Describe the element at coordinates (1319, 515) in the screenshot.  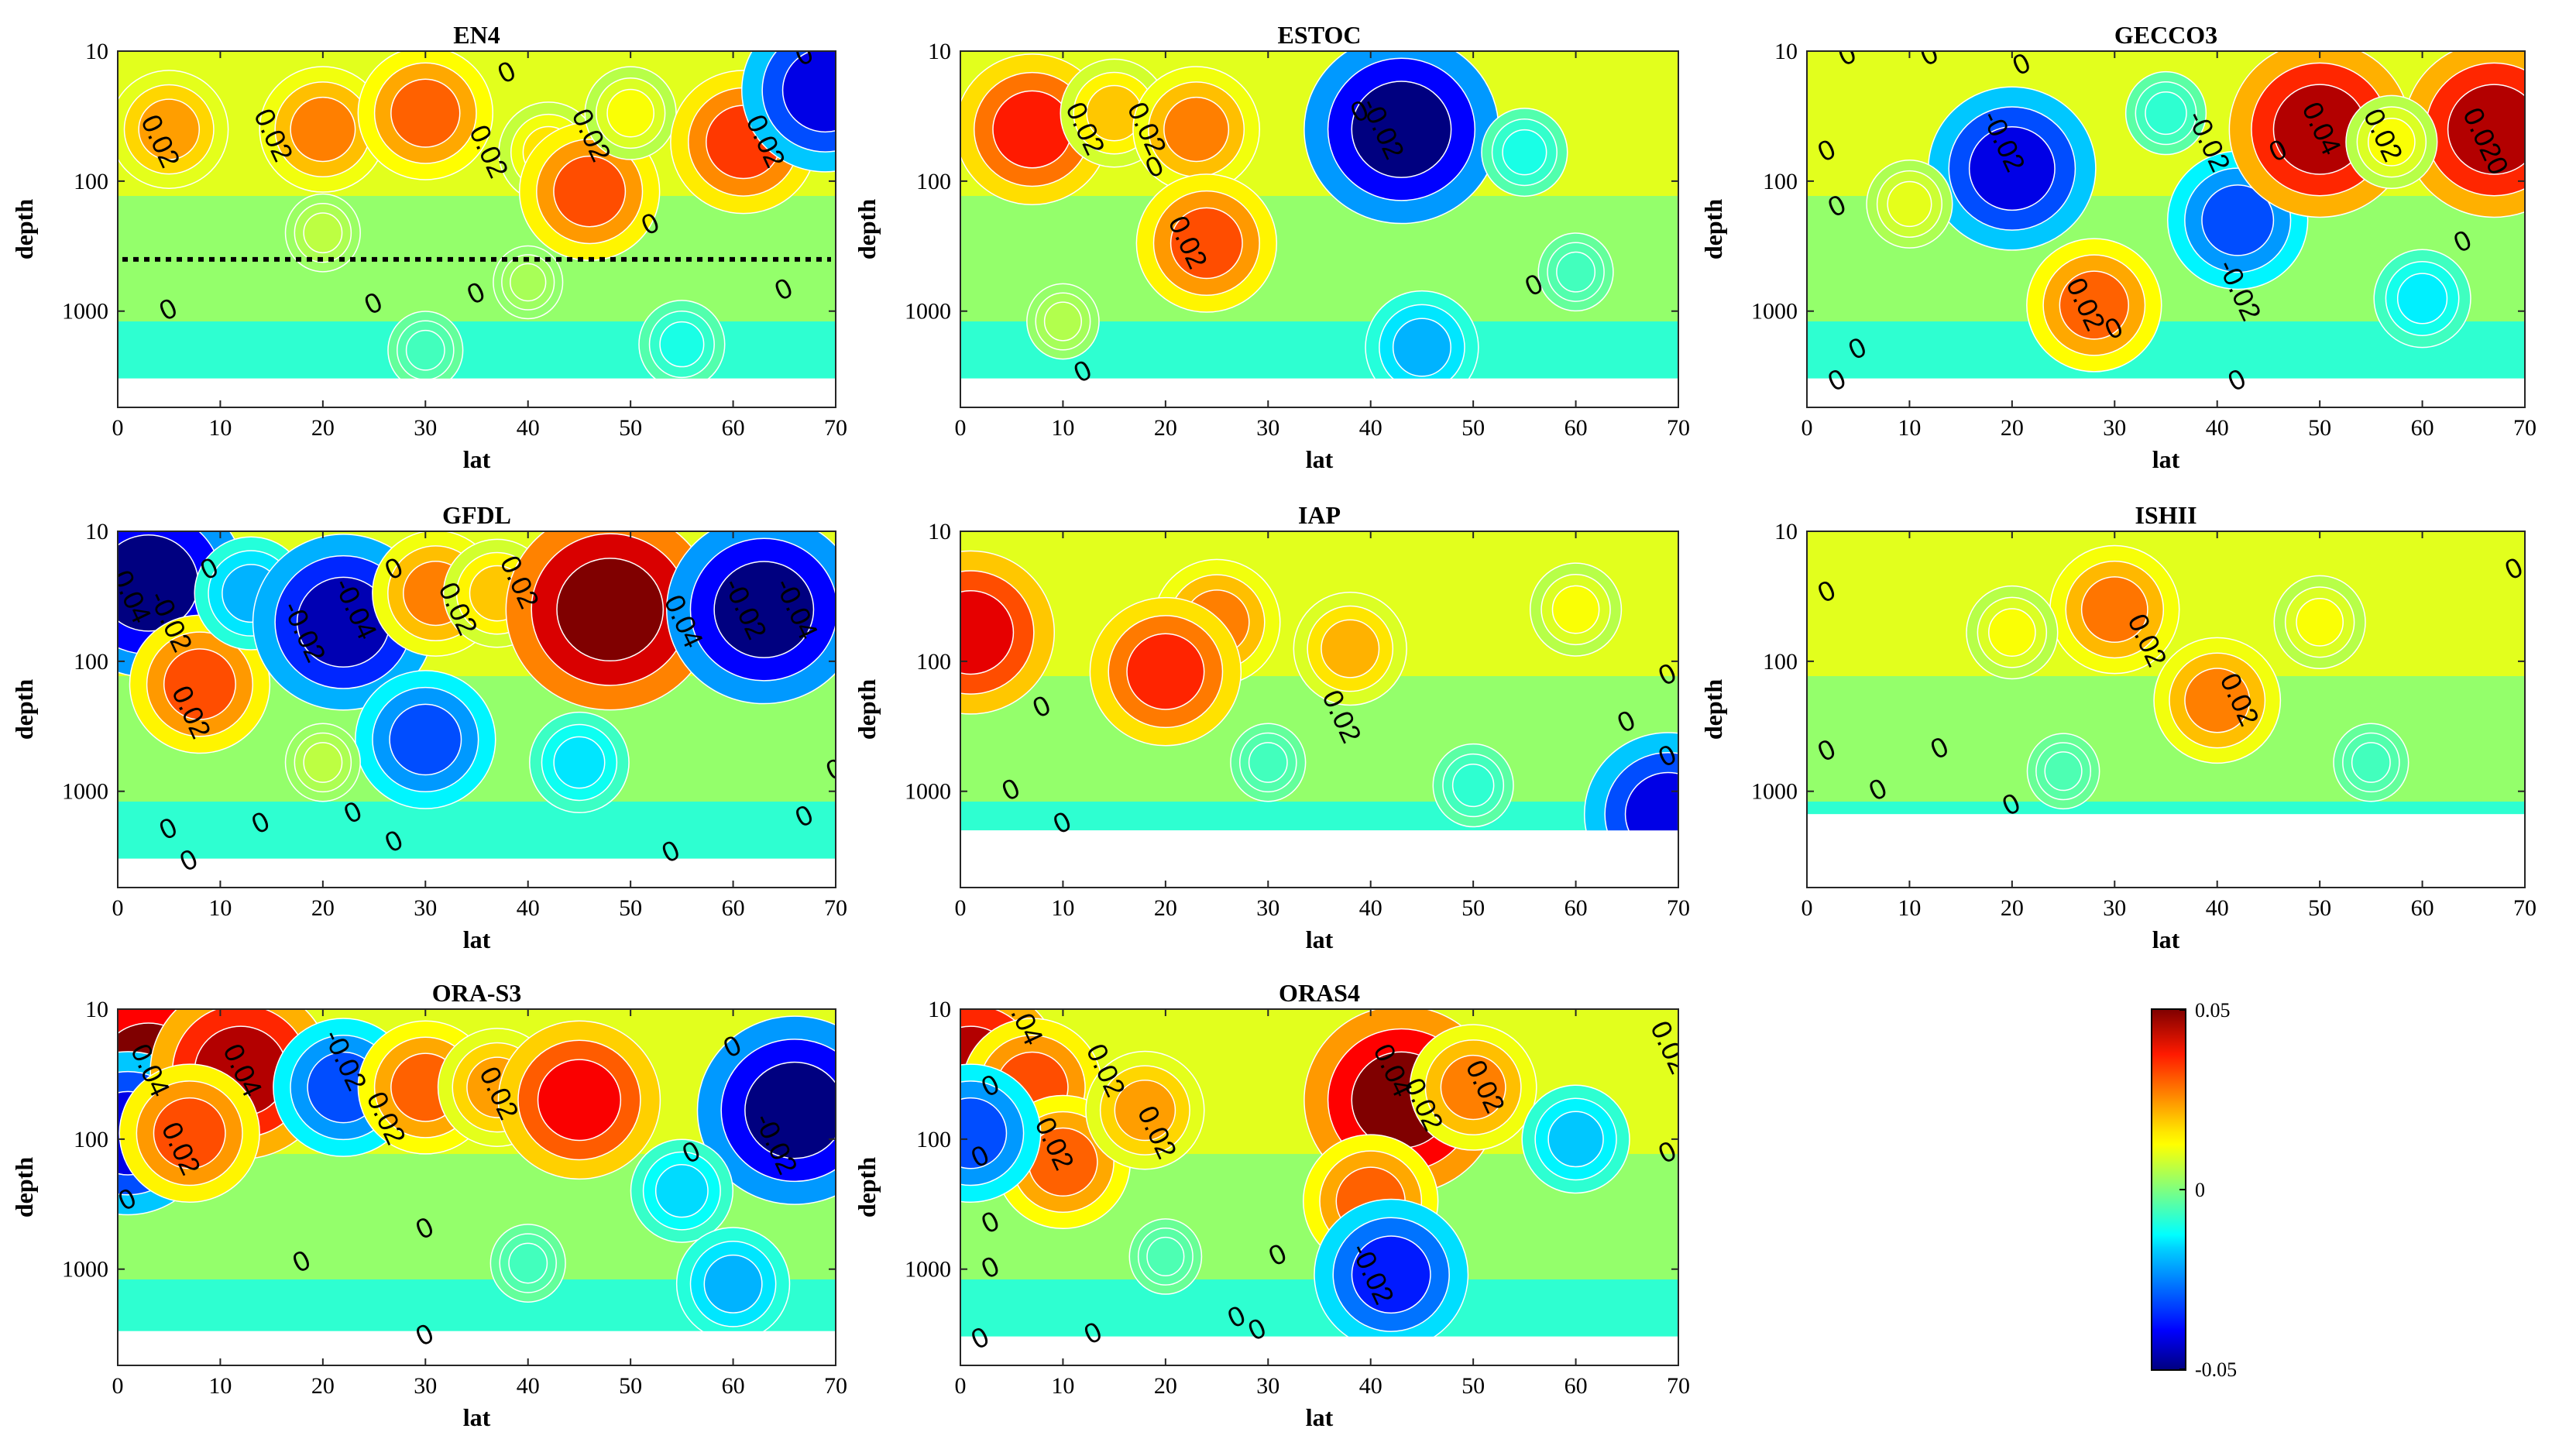
I see `panel-title: IAP` at that location.